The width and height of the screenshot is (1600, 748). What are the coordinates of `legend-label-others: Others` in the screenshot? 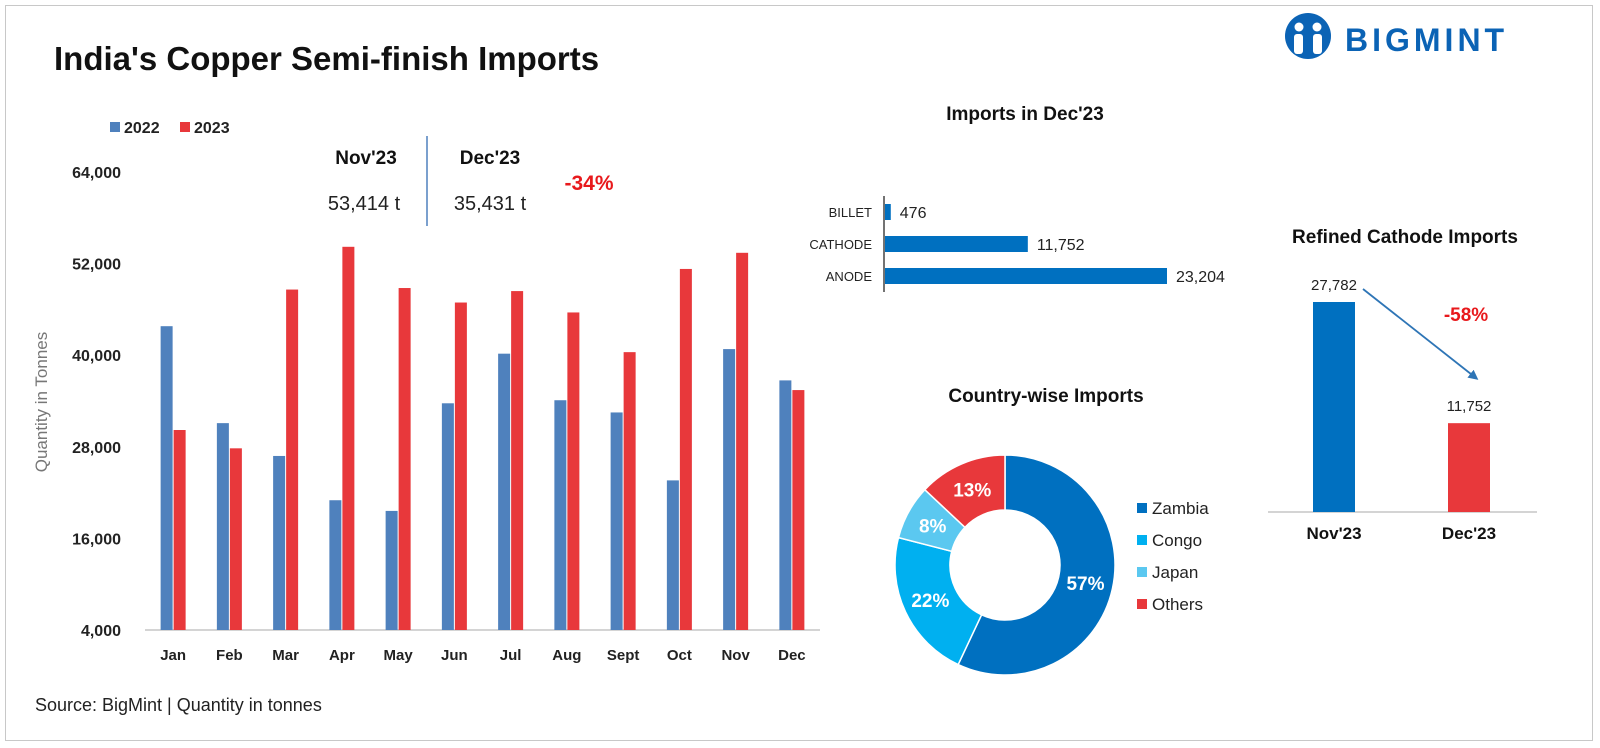 It's located at (1177, 604).